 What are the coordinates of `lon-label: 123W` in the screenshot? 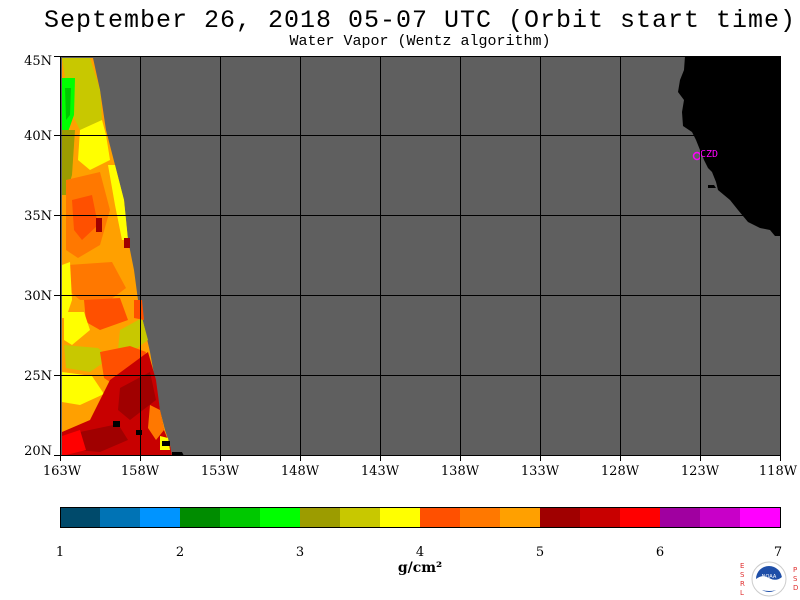 It's located at (700, 471).